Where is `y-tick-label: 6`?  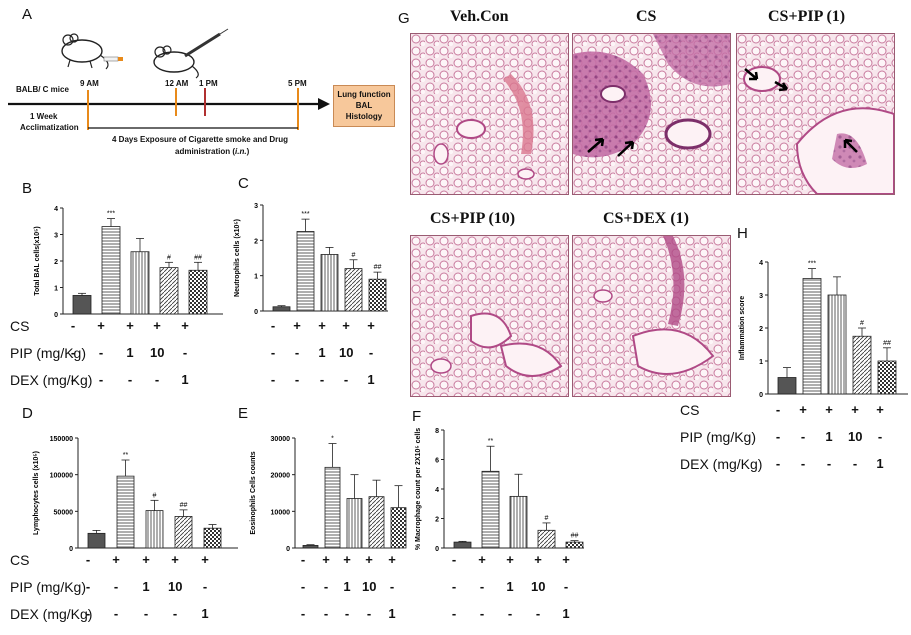 y-tick-label: 6 is located at coordinates (437, 461).